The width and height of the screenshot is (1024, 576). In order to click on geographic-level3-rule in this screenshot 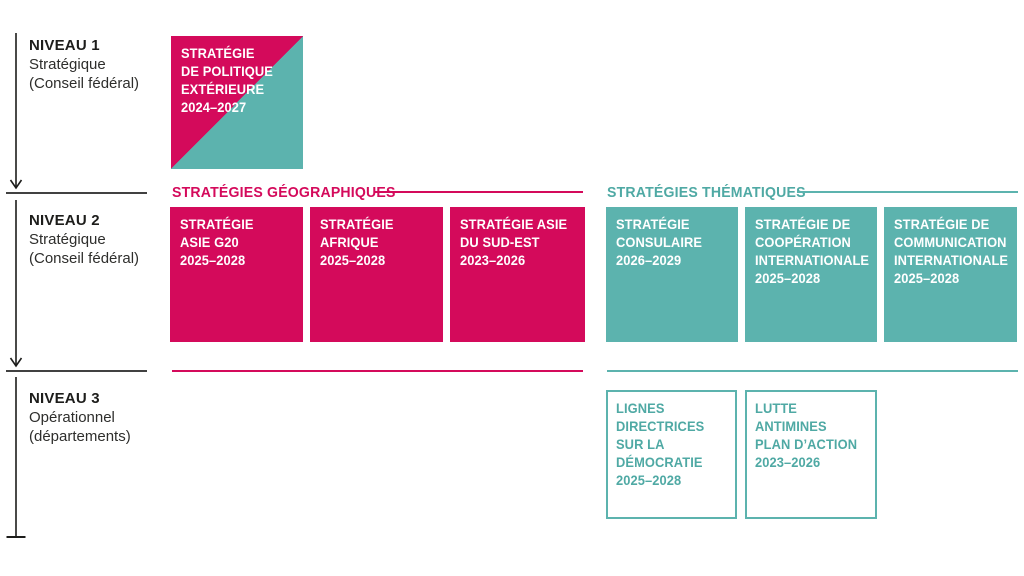, I will do `click(377, 371)`.